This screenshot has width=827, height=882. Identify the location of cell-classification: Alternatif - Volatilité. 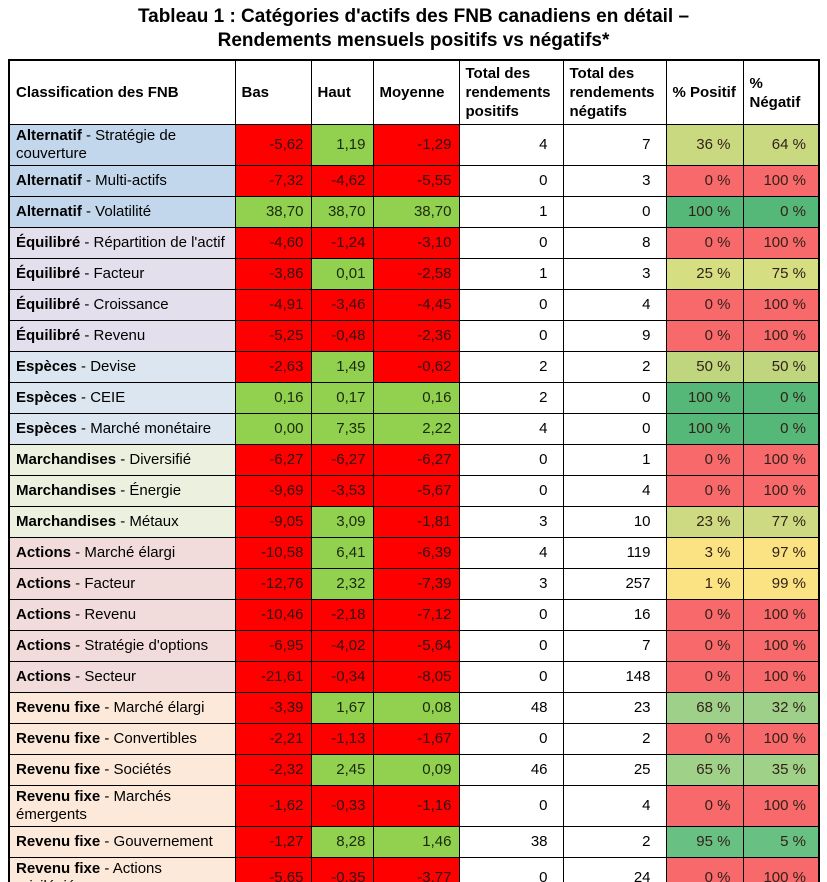
(122, 212).